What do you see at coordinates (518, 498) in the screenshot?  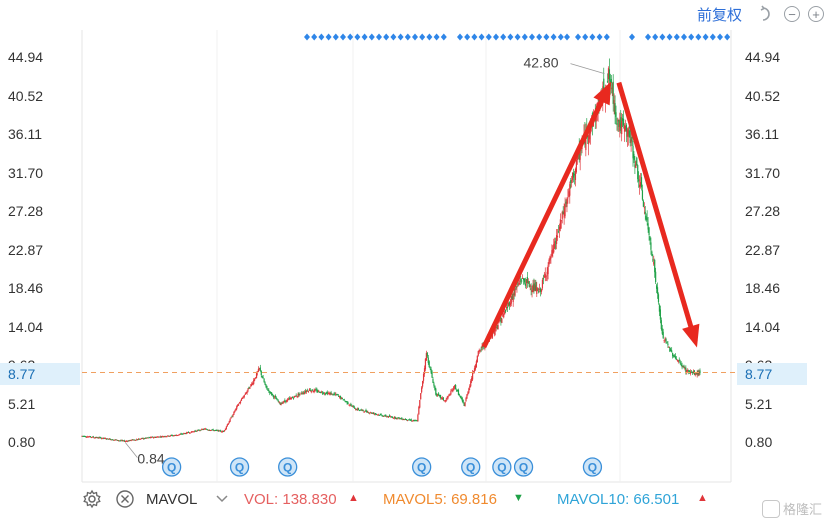 I see `mavol5-arrow: ▼` at bounding box center [518, 498].